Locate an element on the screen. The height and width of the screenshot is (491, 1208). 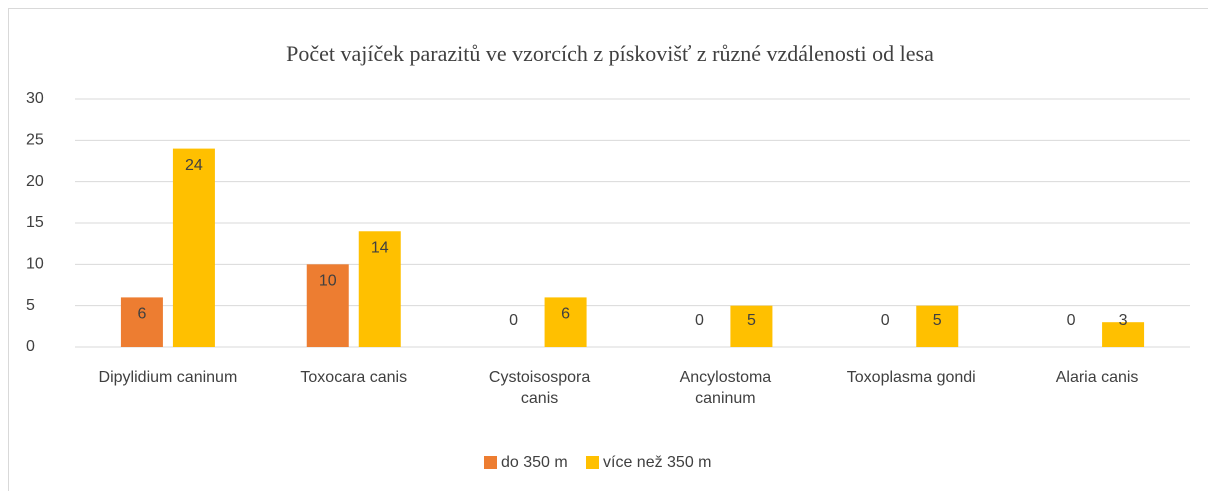
x-tick-label: Dipylidium caninum is located at coordinates (168, 377).